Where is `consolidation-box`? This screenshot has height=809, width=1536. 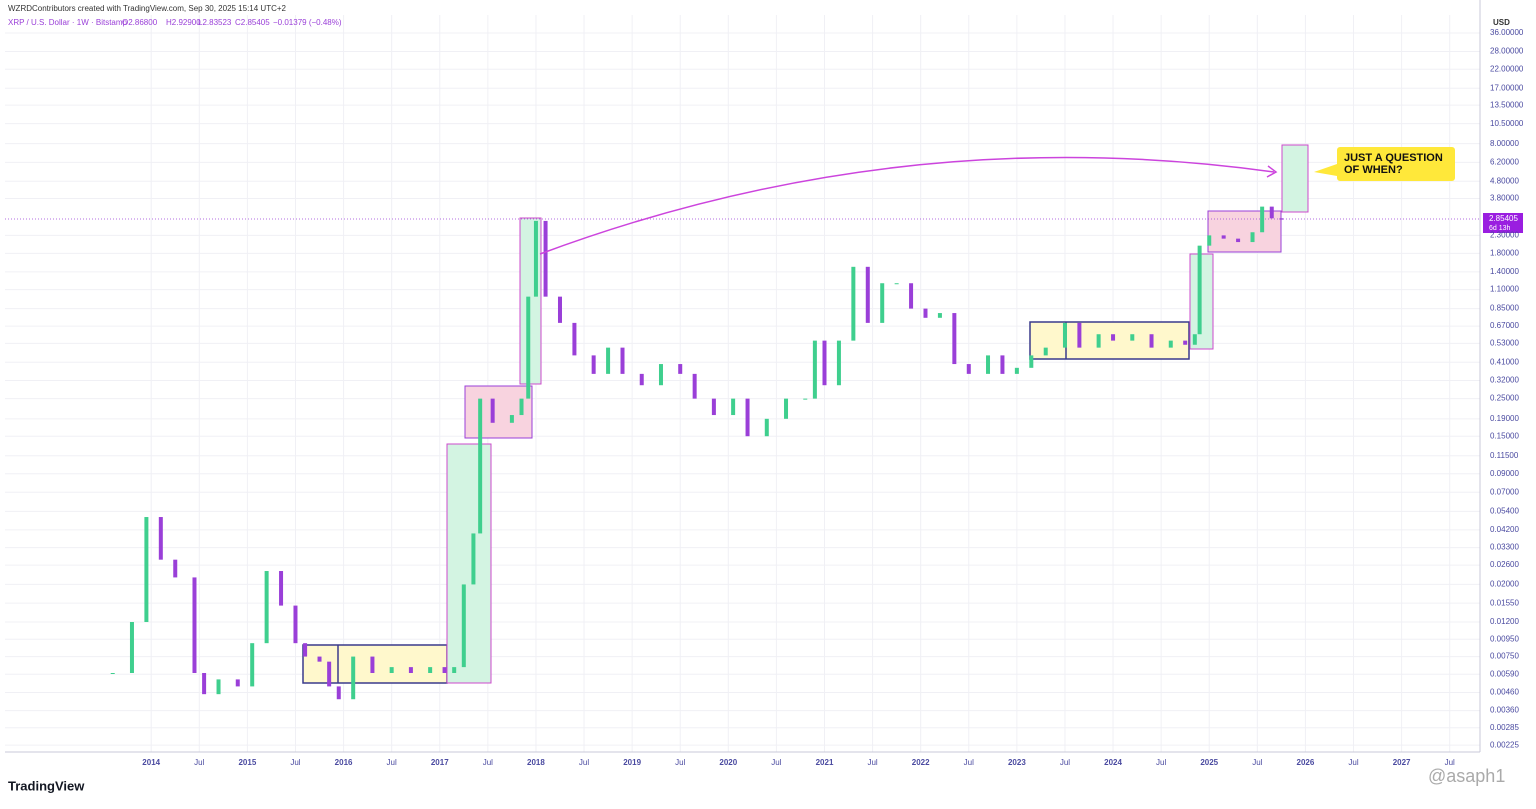 consolidation-box is located at coordinates (1244, 231).